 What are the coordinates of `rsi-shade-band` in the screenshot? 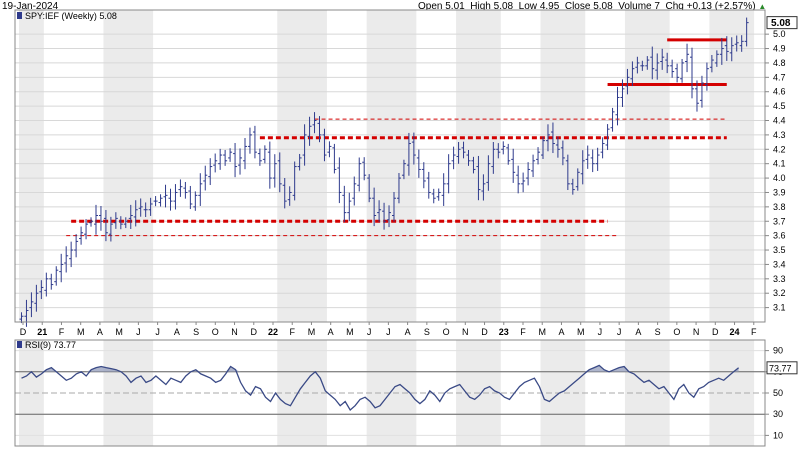 It's located at (31, 393).